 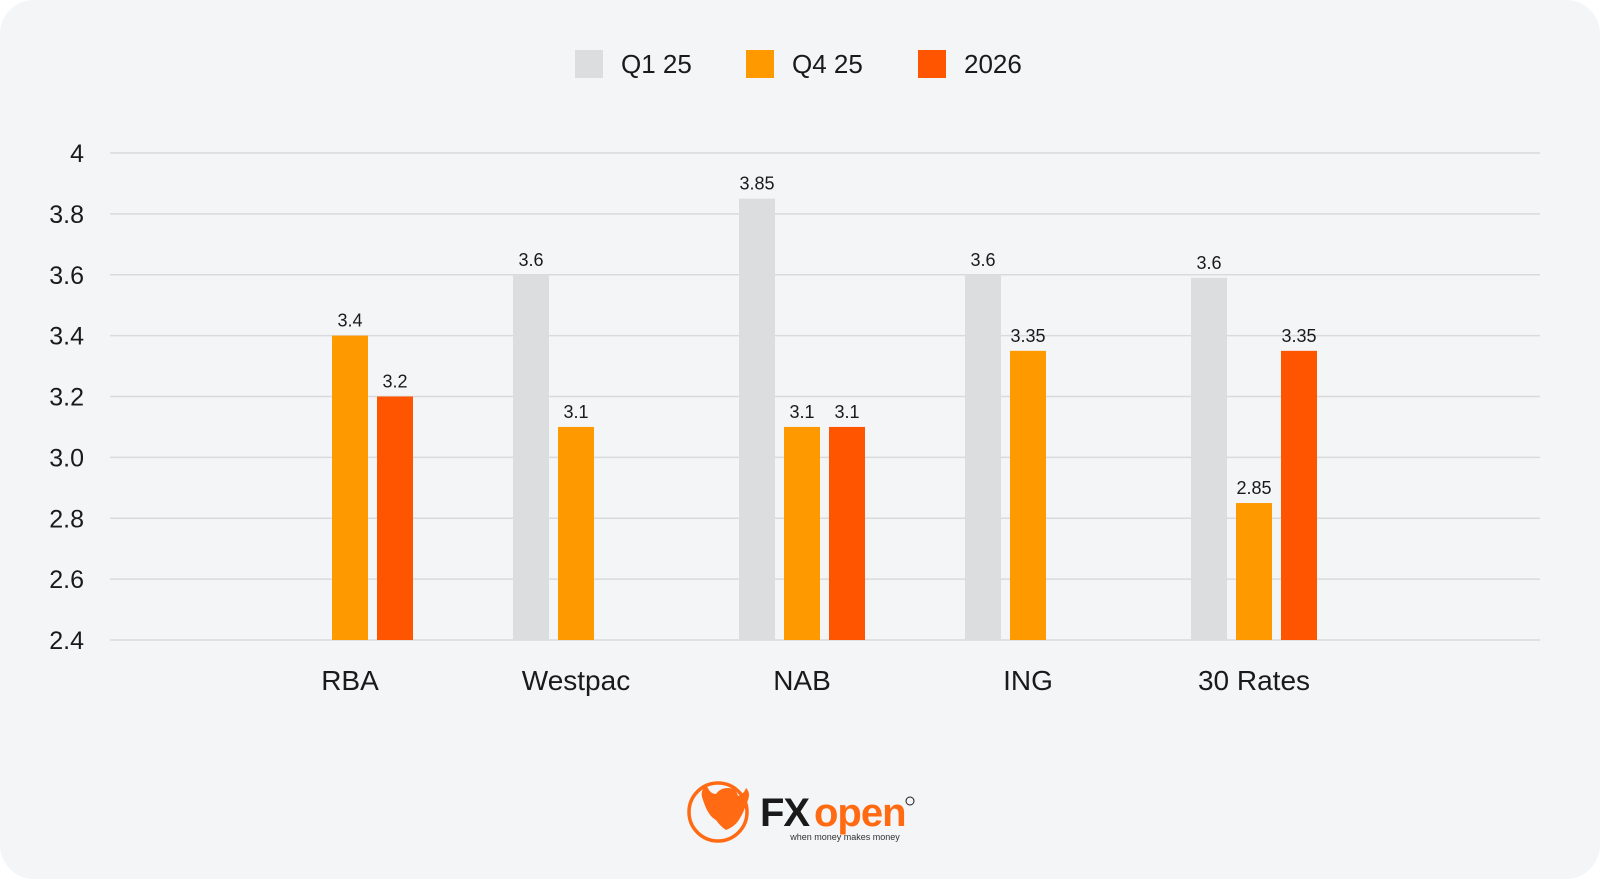 I want to click on legend-label: Q4 25, so click(x=827, y=64).